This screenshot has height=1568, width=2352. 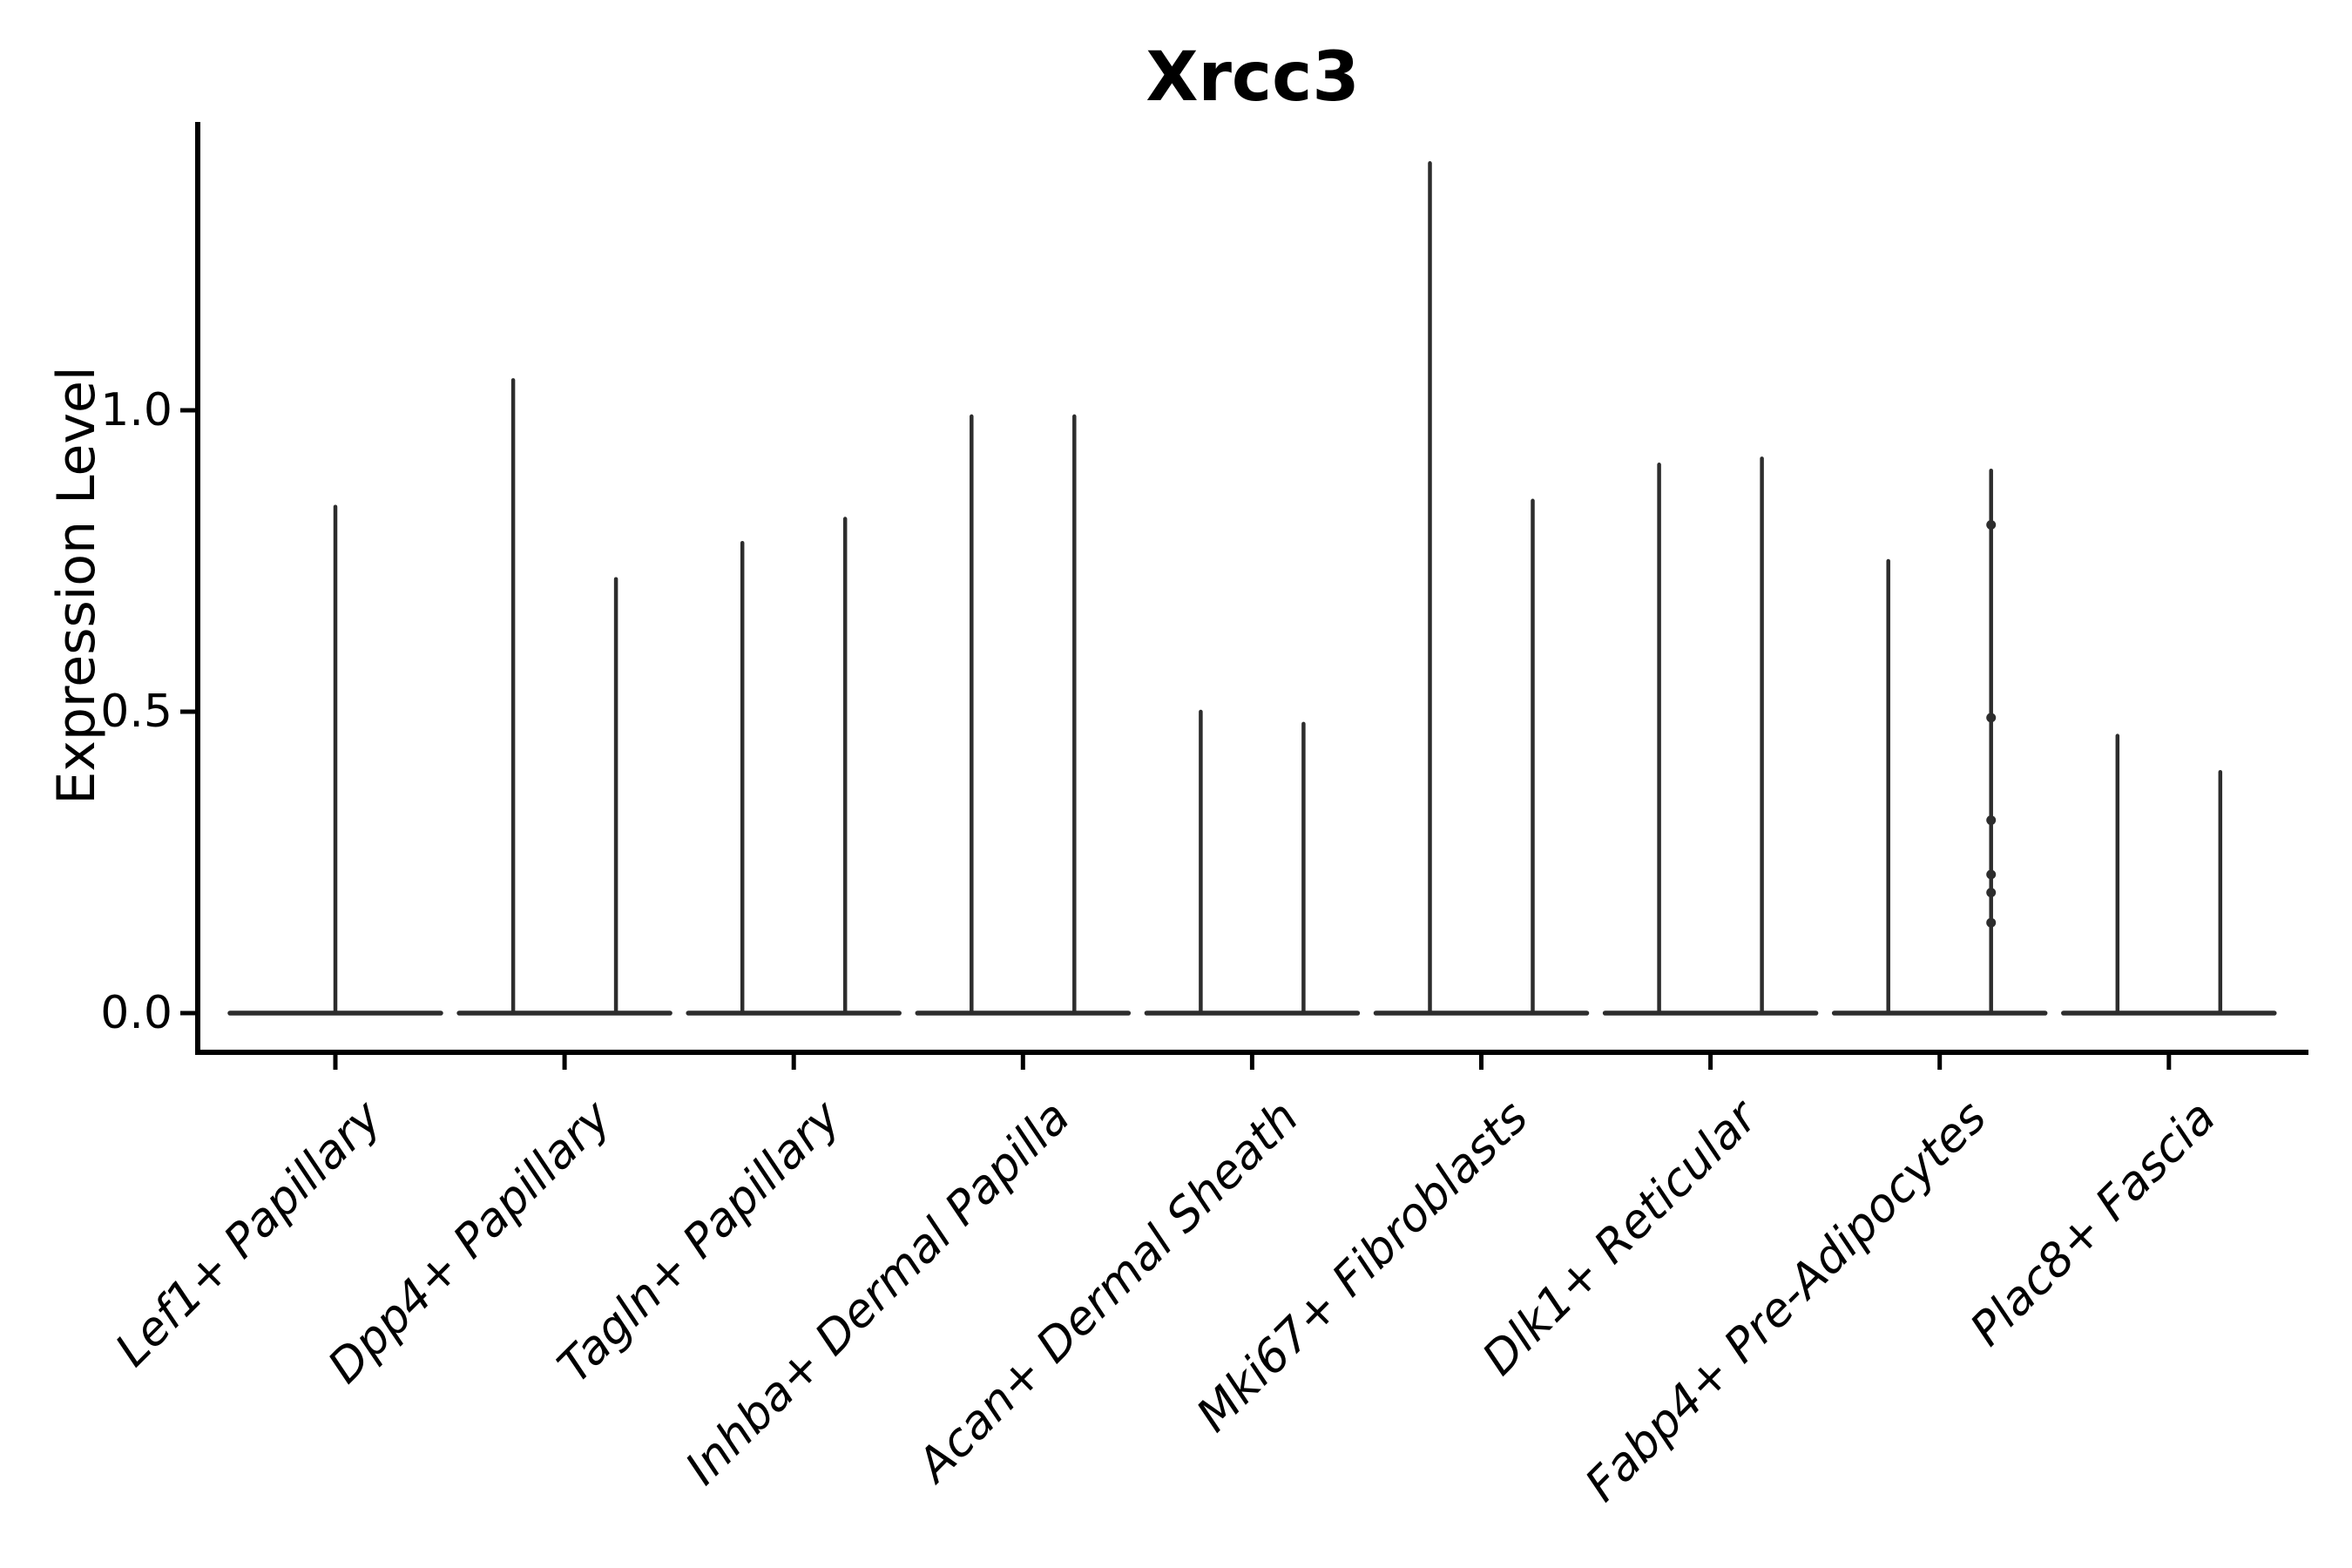 What do you see at coordinates (136, 712) in the screenshot?
I see `y-tick-label: 0.5` at bounding box center [136, 712].